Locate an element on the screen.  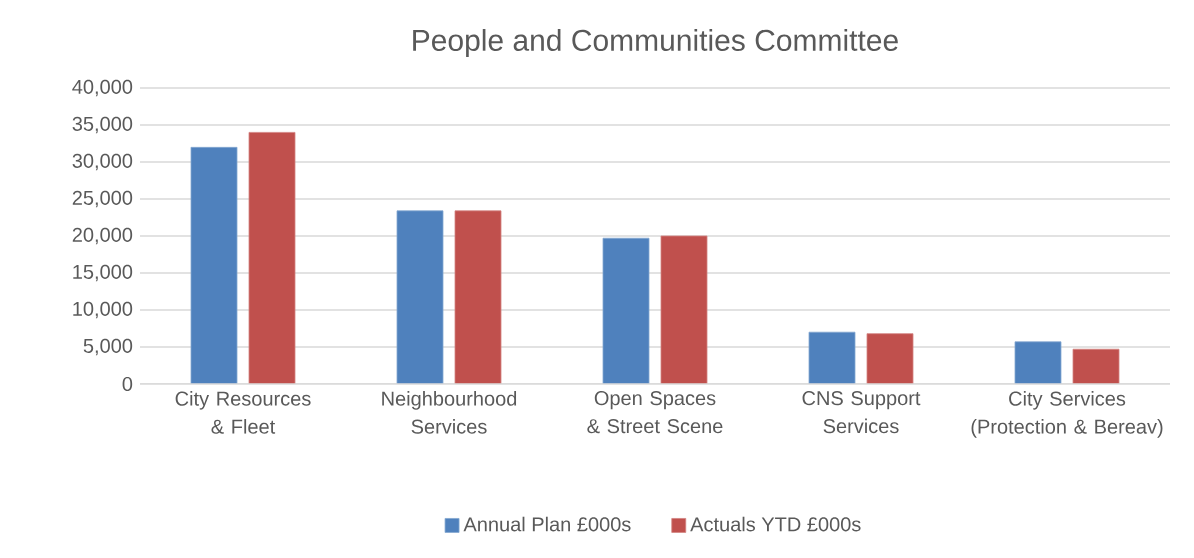
y-tick-label: 25,000 is located at coordinates (102, 199).